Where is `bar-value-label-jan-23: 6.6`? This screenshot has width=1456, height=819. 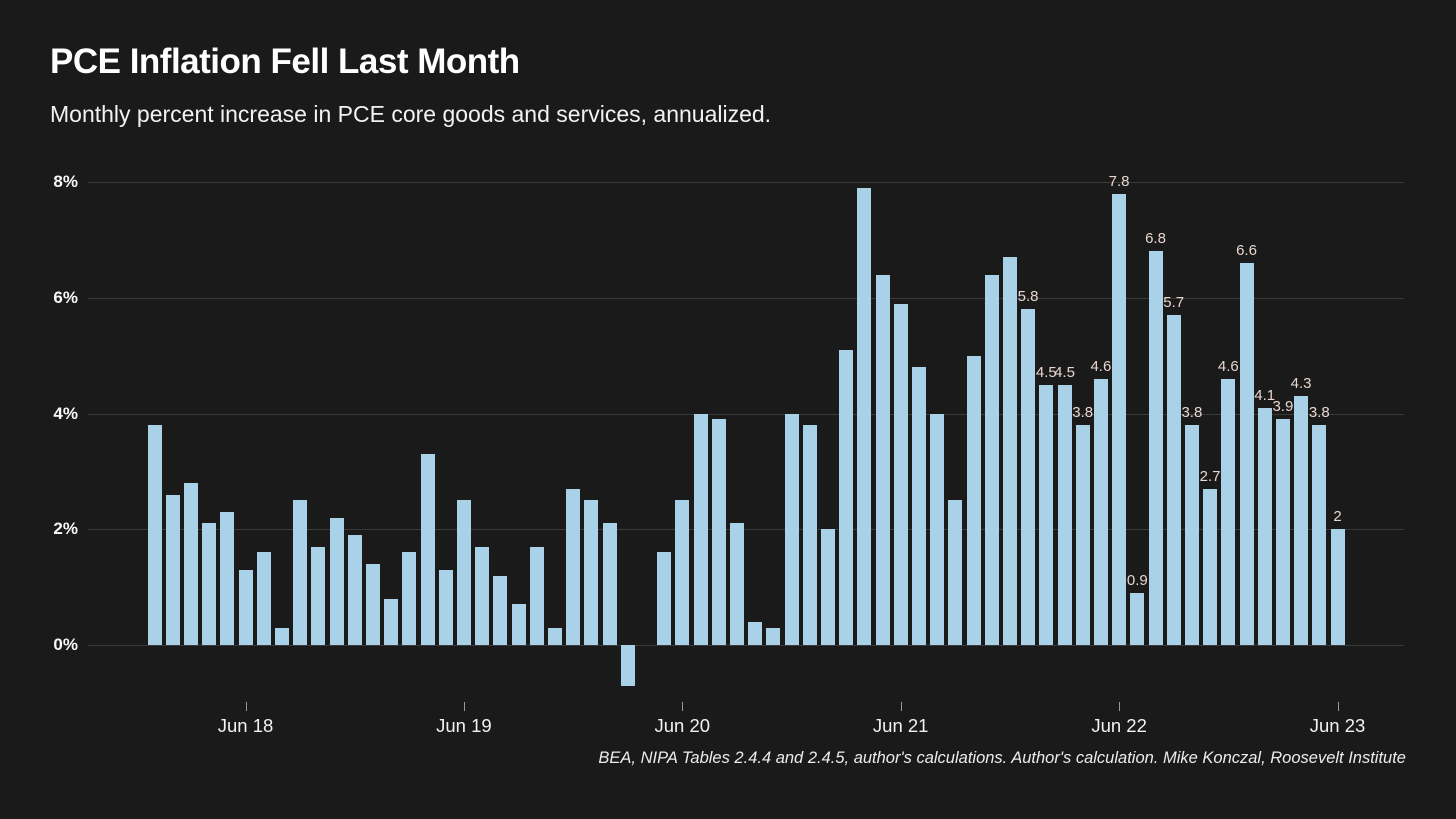
bar-value-label-jan-23: 6.6 is located at coordinates (1246, 251).